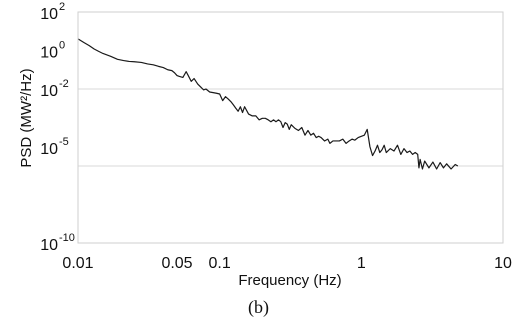  I want to click on y-axis-label: PSD (MW²/Hz), so click(26, 117).